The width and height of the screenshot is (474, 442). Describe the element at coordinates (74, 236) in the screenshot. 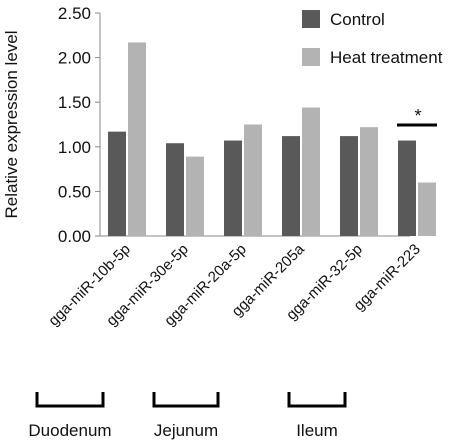

I see `y-tick-label: 0.00` at that location.